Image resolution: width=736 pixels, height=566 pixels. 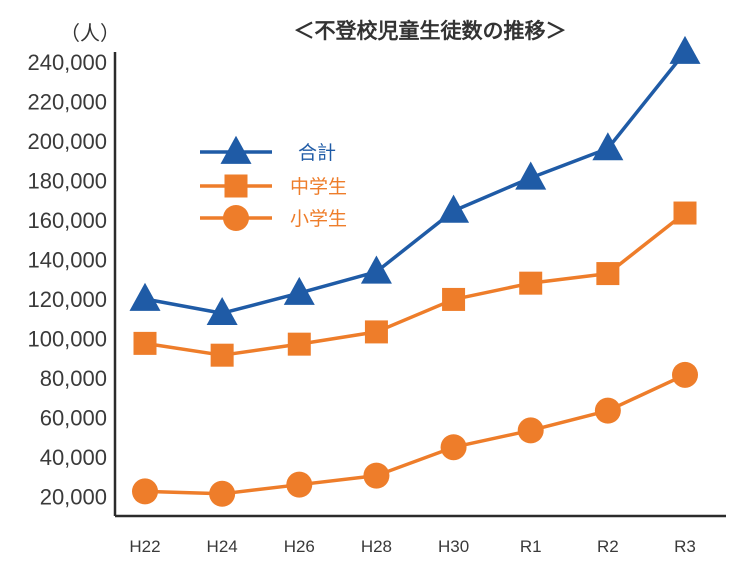 What do you see at coordinates (144, 546) in the screenshot?
I see `x-tick-label: H22` at bounding box center [144, 546].